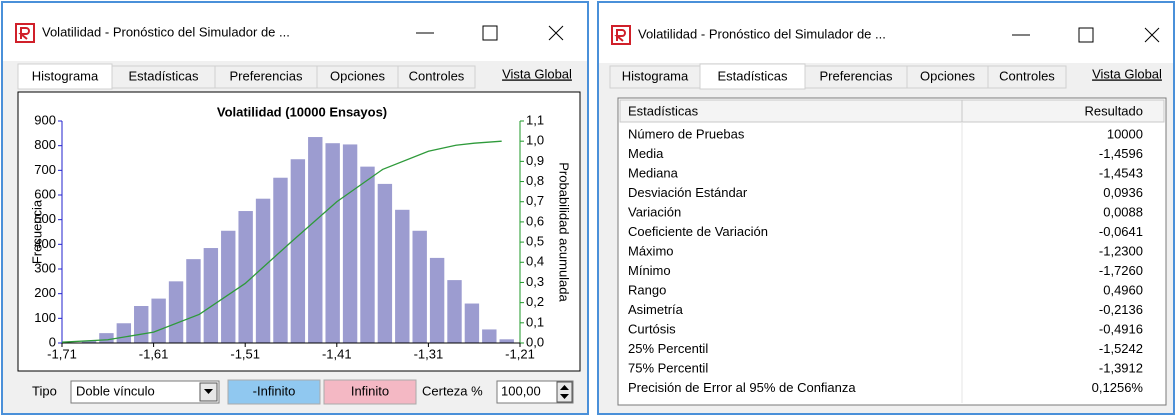  Describe the element at coordinates (656, 309) in the screenshot. I see `stat-name: Asimetría` at that location.